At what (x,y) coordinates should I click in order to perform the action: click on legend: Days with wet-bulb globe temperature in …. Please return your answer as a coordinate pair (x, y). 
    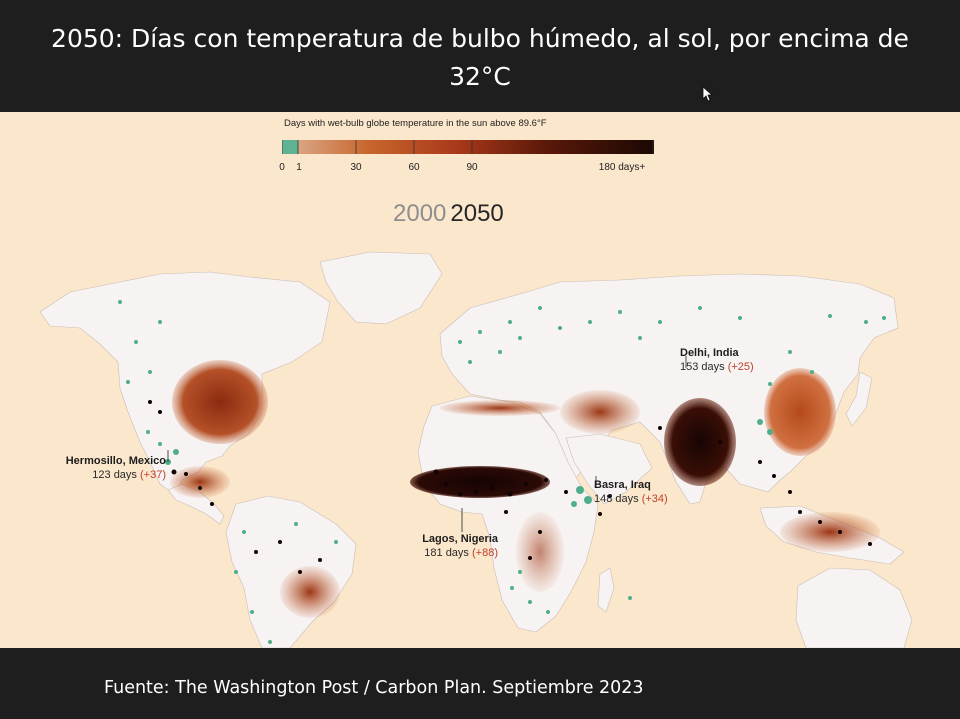
    Looking at the image, I should click on (470, 153).